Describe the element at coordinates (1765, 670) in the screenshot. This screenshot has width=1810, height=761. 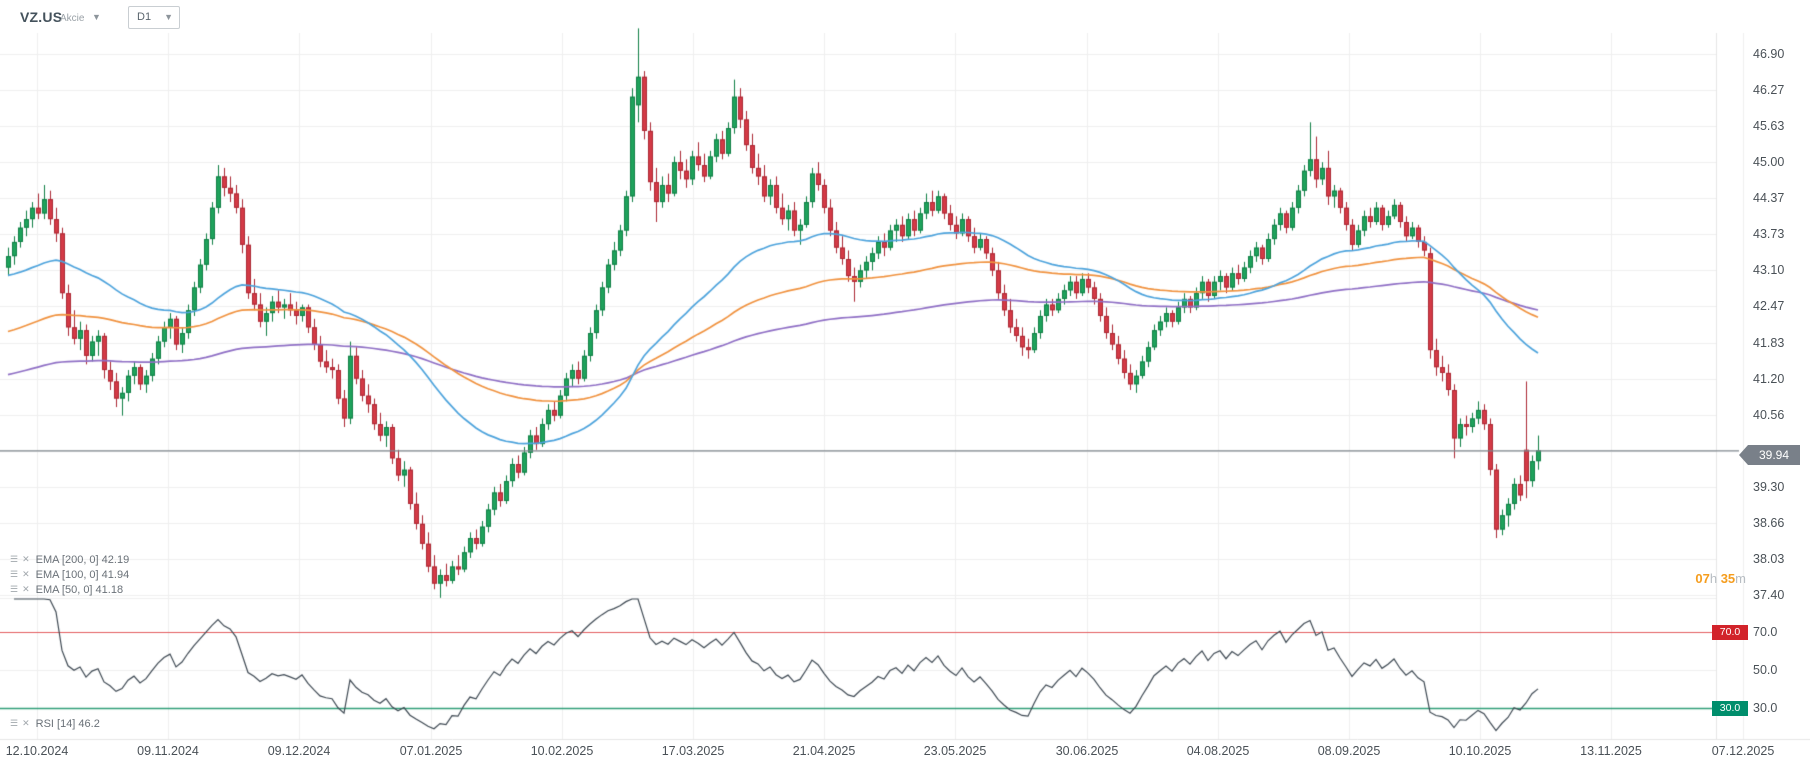
I see `rsi-axis-label: 50.0` at that location.